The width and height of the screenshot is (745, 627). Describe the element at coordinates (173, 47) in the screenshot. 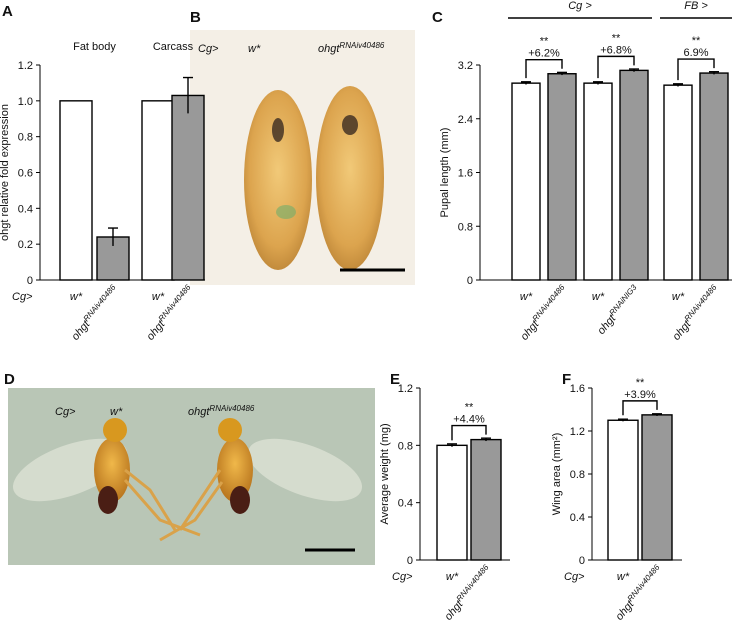

I see `group-label: Carcass` at that location.